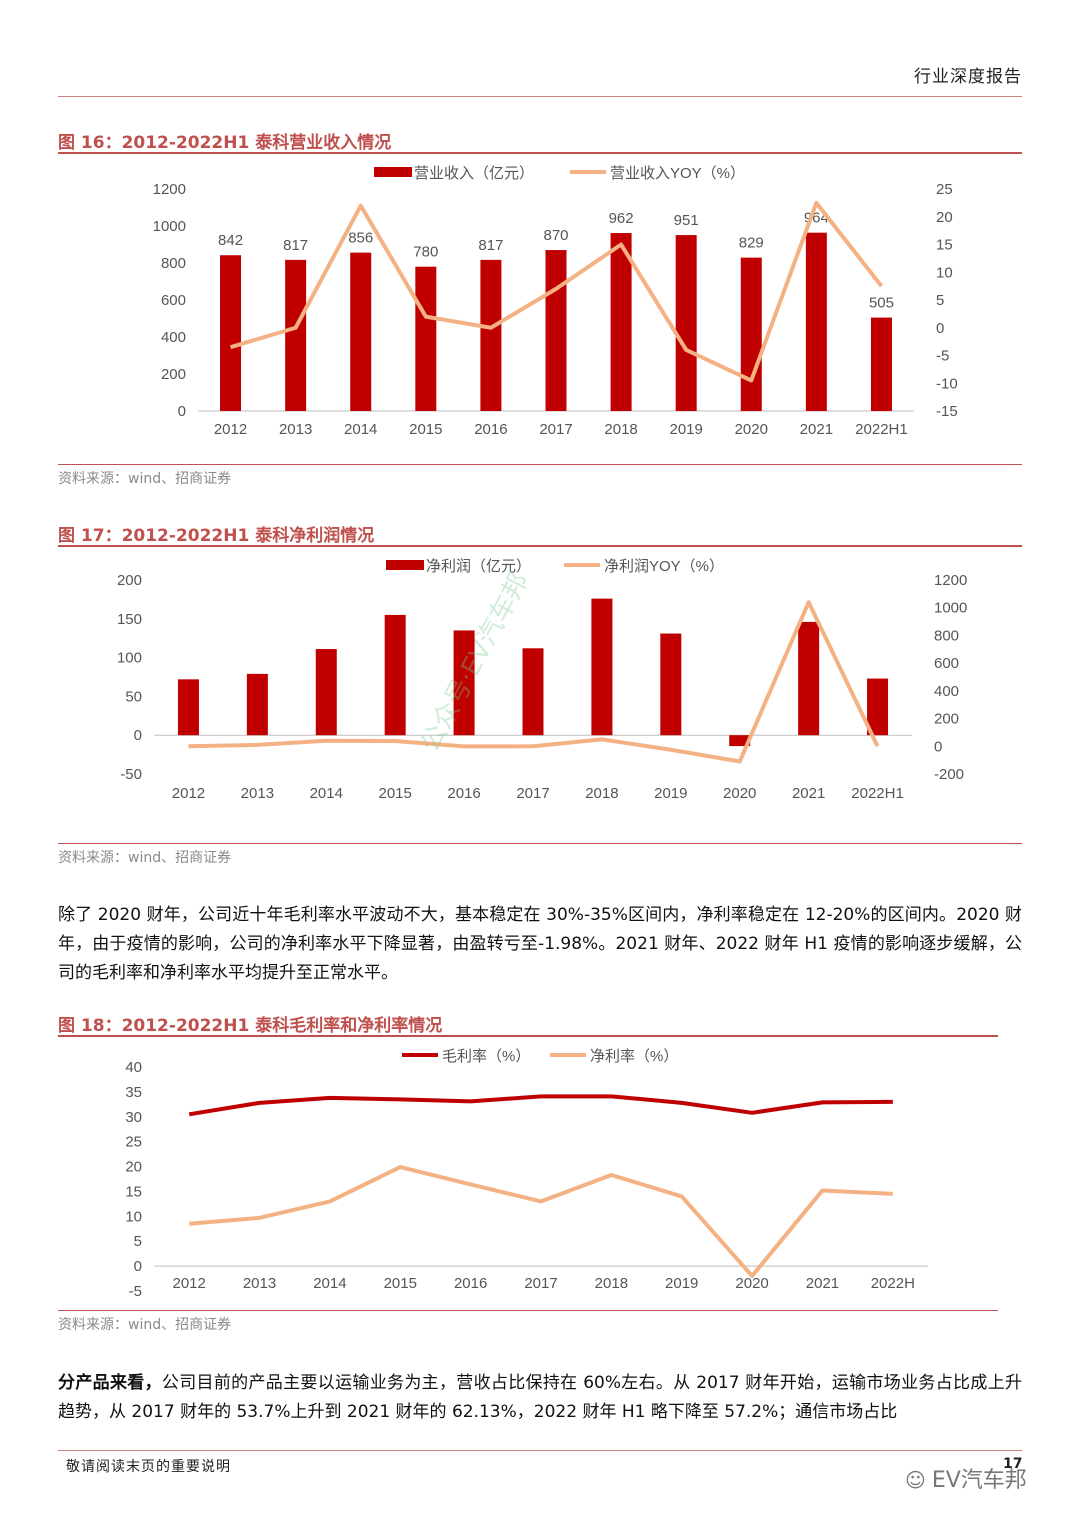 The width and height of the screenshot is (1080, 1527). What do you see at coordinates (138, 1266) in the screenshot?
I see `y-tick-label: 0` at bounding box center [138, 1266].